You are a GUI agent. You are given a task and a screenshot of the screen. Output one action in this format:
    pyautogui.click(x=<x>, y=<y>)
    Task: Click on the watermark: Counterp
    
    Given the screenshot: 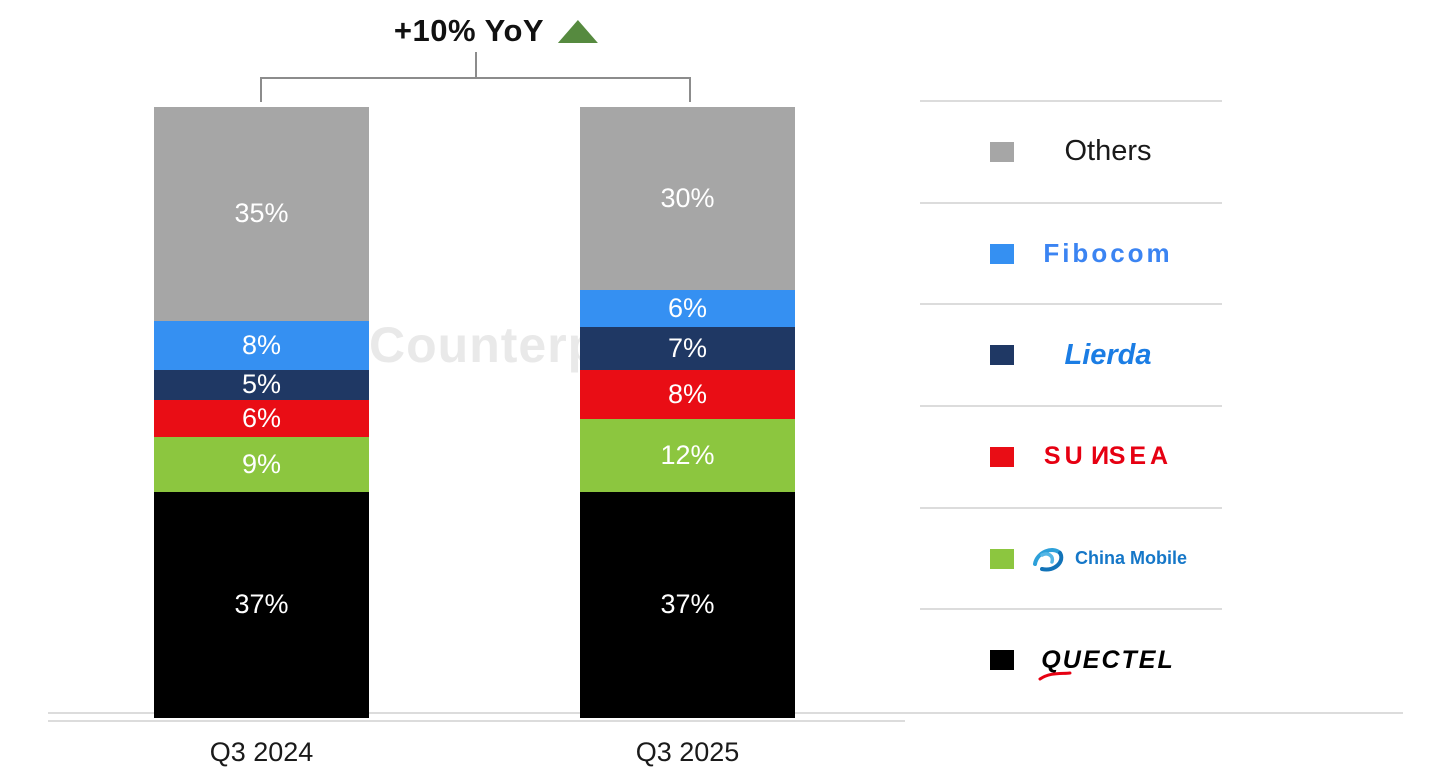 What is the action you would take?
    pyautogui.click(x=484, y=345)
    